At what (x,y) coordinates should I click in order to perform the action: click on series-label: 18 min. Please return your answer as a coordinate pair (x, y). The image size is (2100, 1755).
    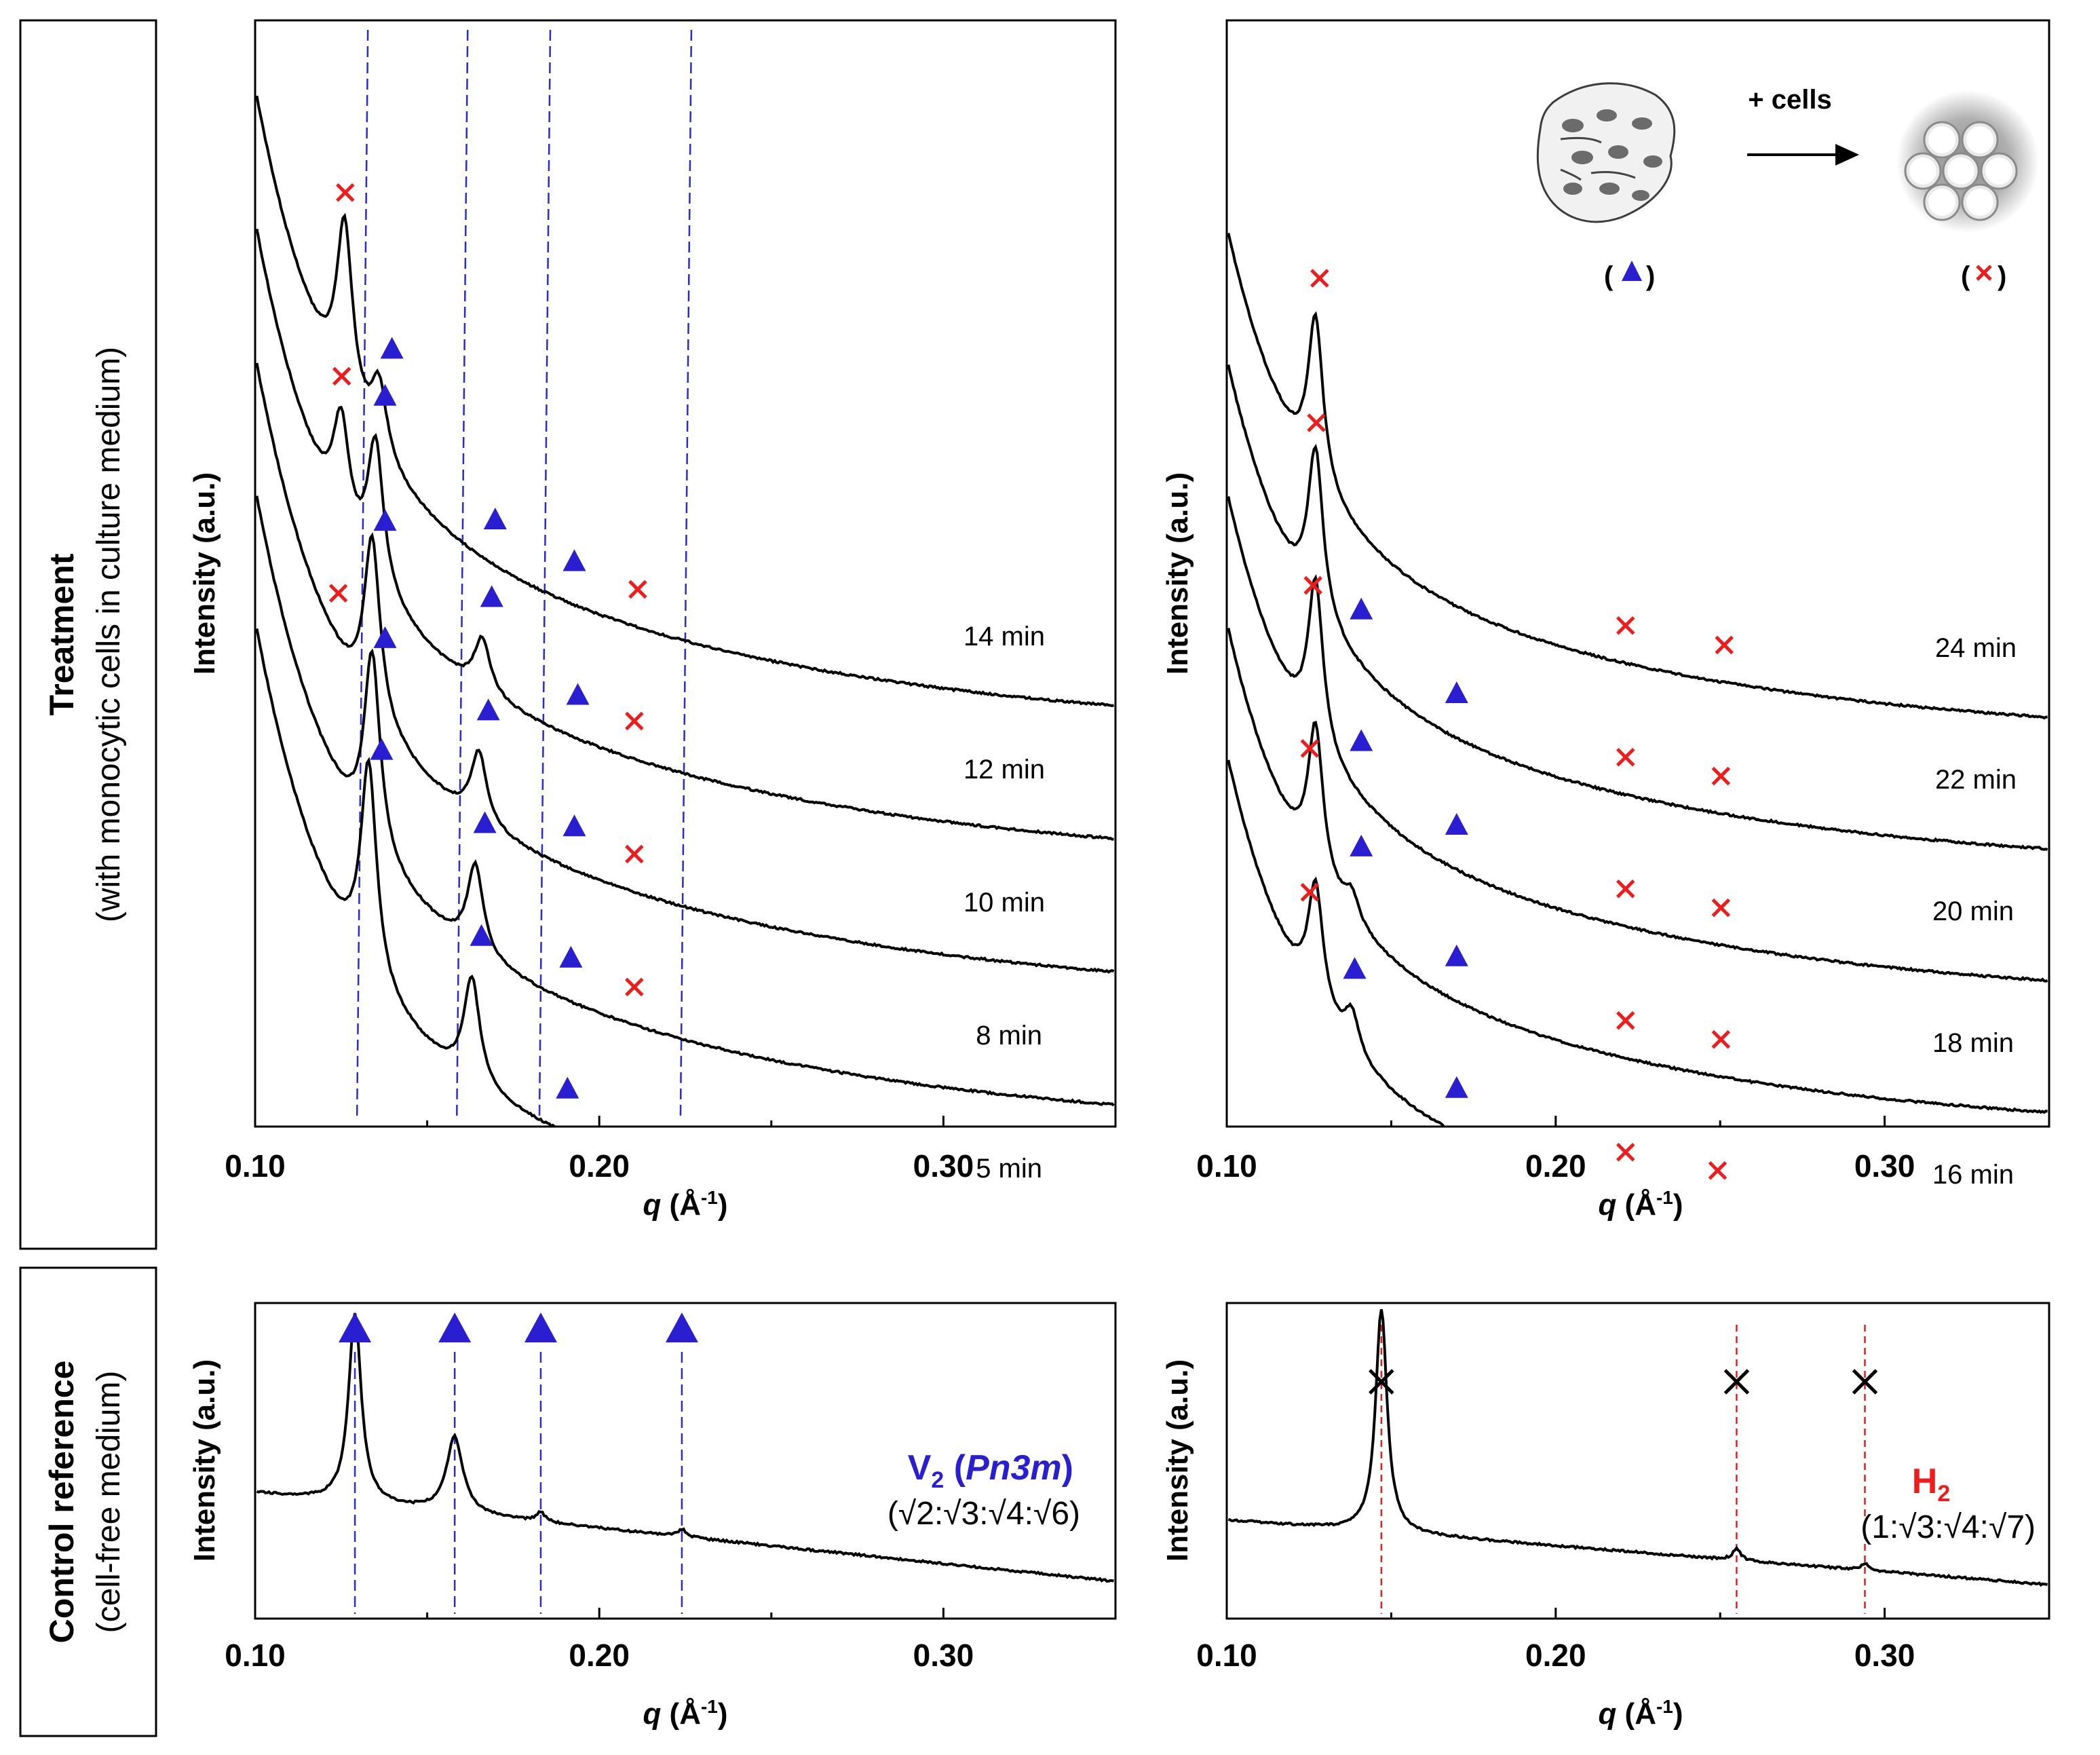
    Looking at the image, I should click on (1973, 1043).